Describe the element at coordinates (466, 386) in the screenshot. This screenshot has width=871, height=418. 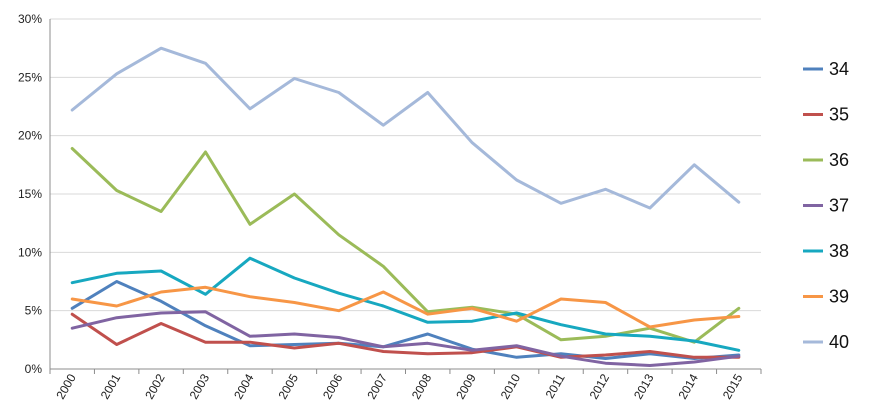
I see `x-tick-label: 2009` at that location.